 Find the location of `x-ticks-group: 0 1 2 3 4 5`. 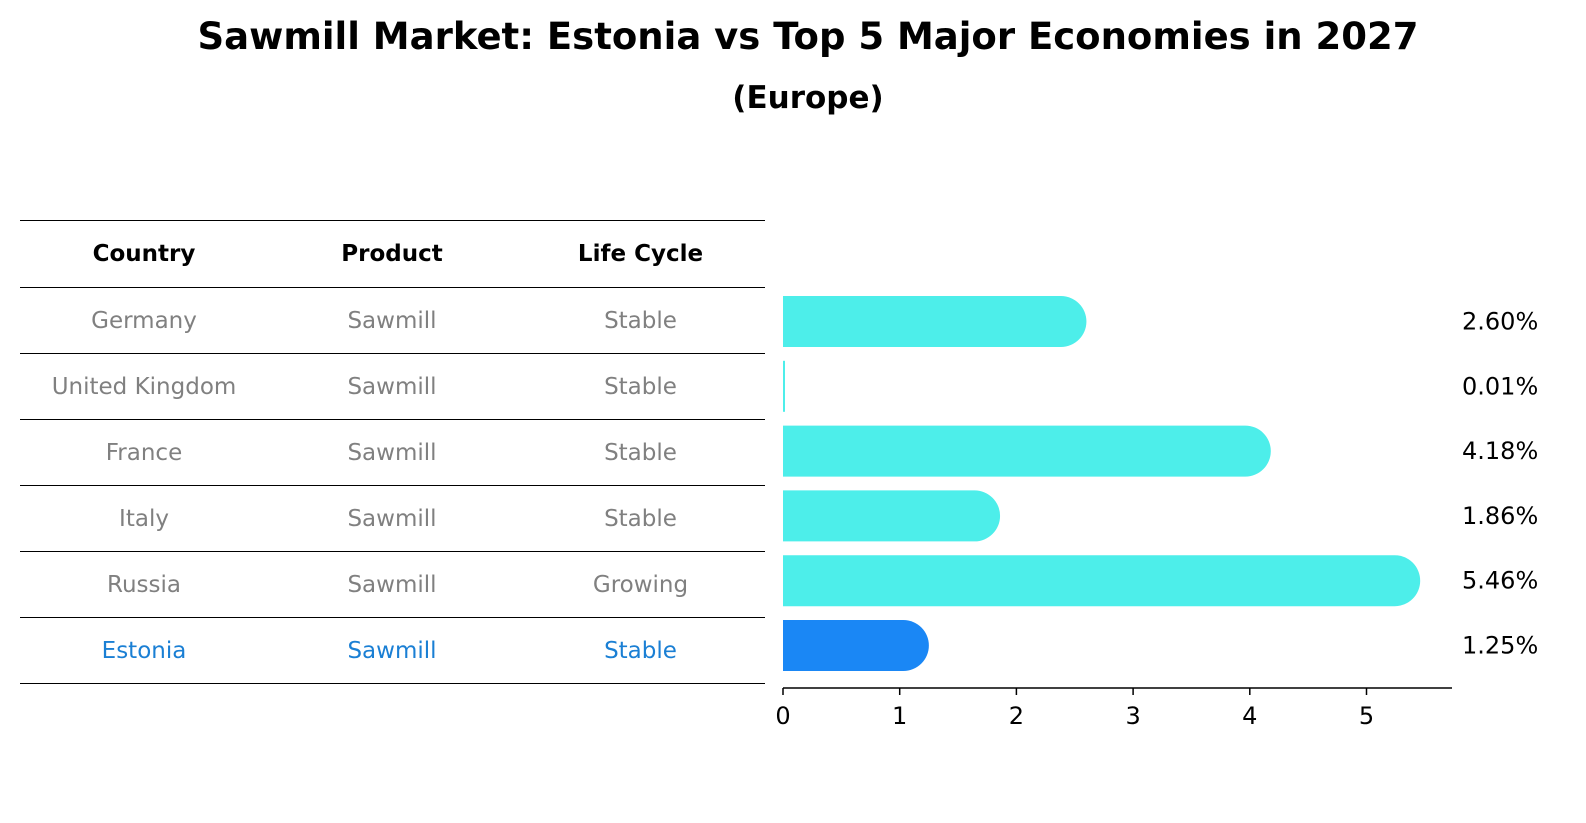

x-ticks-group: 0 1 2 3 4 5 is located at coordinates (1074, 709).